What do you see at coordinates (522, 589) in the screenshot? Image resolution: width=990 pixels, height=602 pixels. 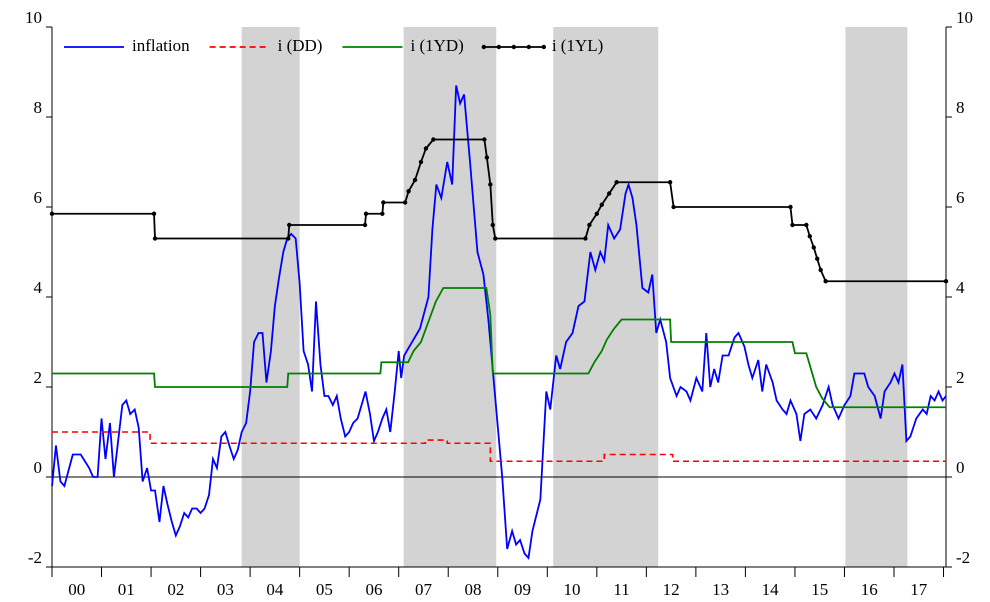 I see `x-tick-label: 09` at bounding box center [522, 589].